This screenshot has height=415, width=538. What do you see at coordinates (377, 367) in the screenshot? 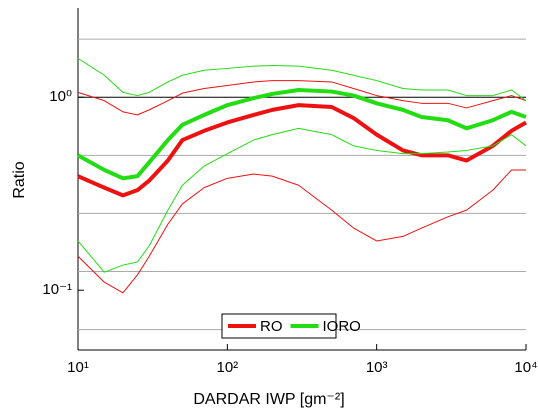
I see `x-tick-label: 10³` at bounding box center [377, 367].